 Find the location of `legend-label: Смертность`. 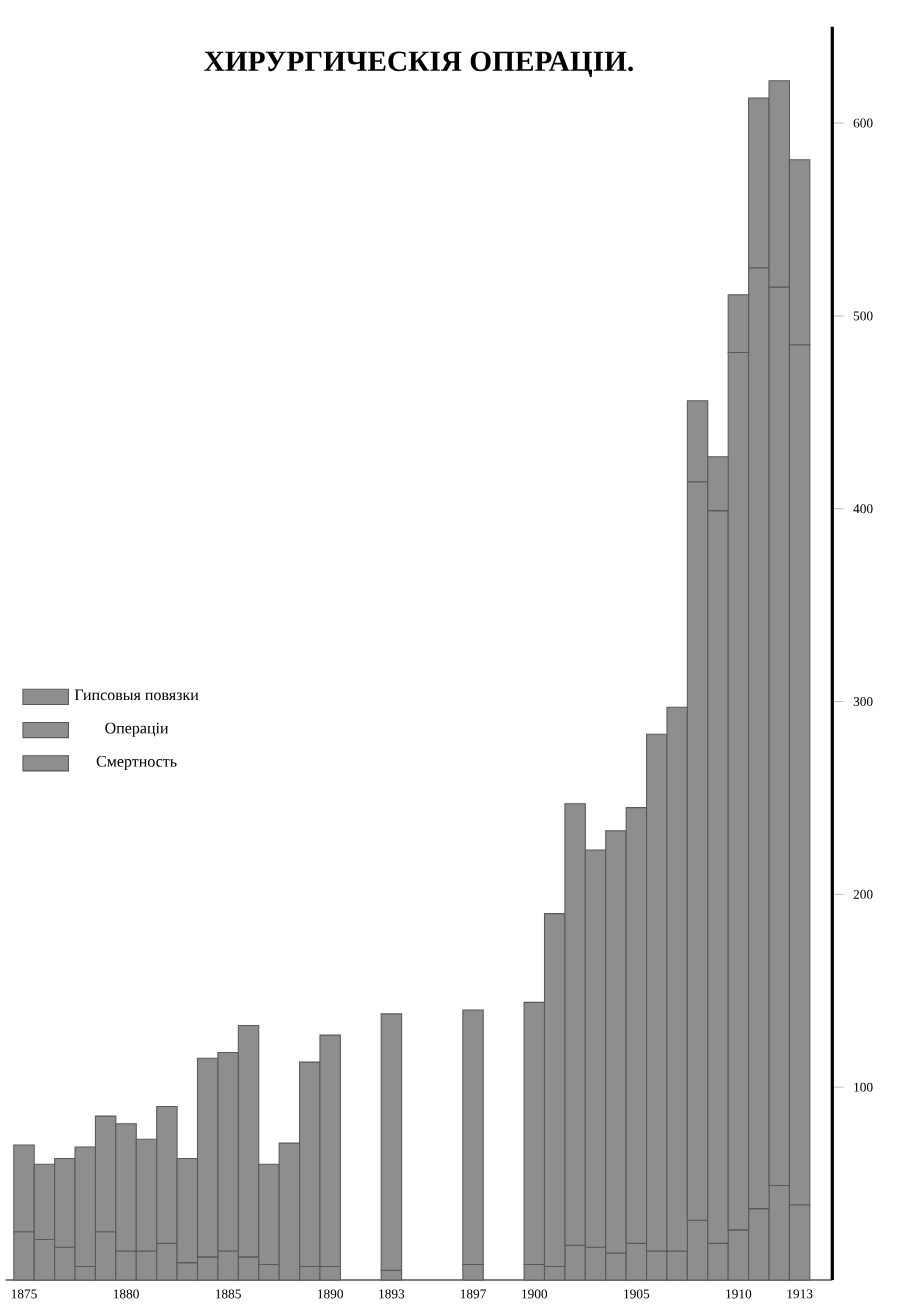

legend-label: Смертность is located at coordinates (136, 763).